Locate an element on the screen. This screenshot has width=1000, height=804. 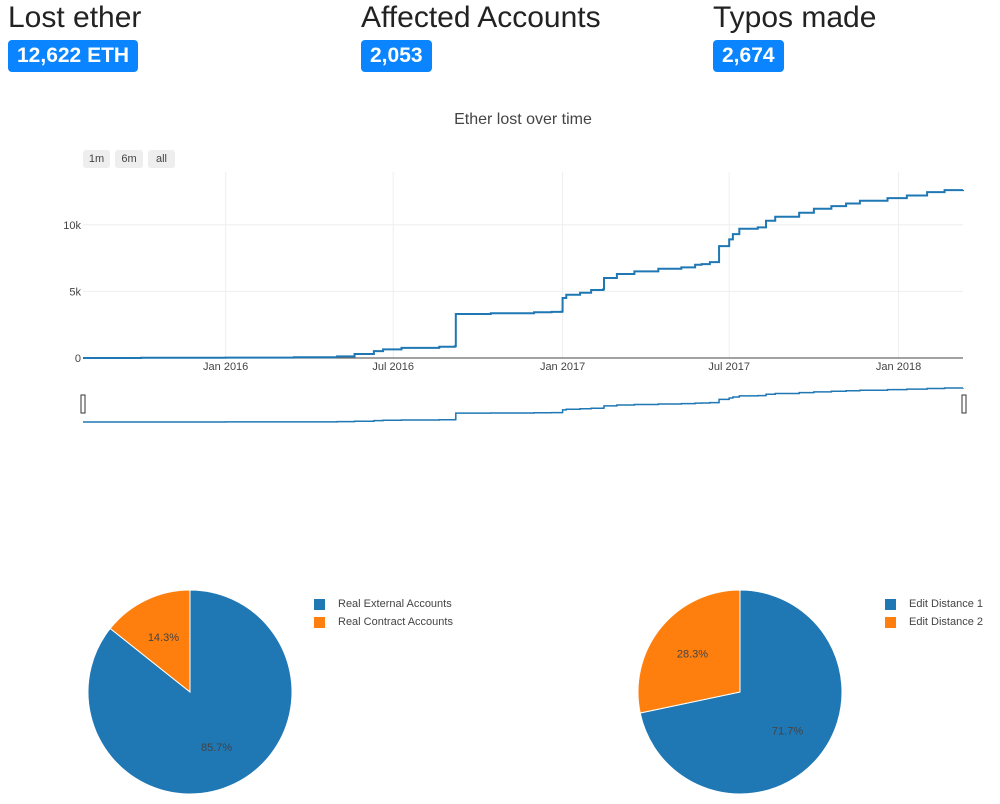
stat-badge: 2,674 is located at coordinates (748, 56).